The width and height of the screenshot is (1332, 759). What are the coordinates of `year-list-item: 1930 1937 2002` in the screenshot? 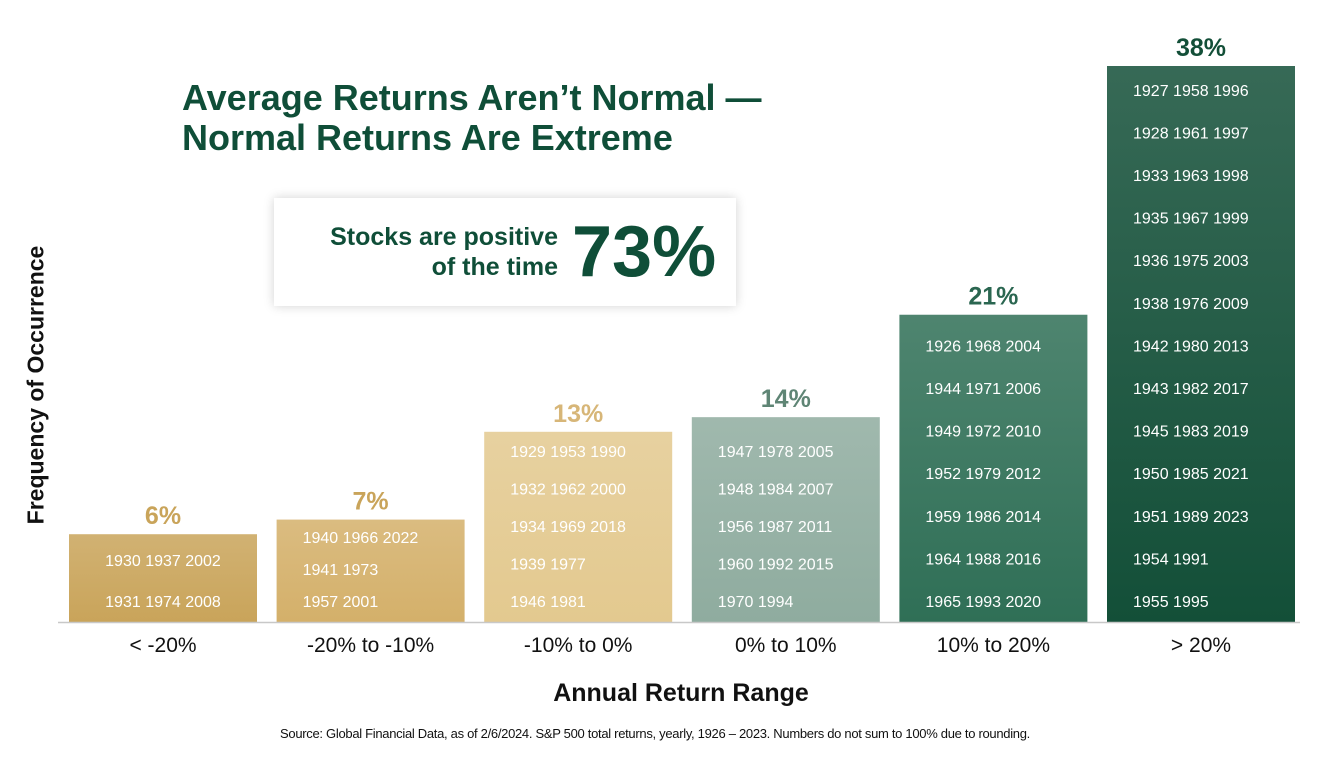 It's located at (163, 561).